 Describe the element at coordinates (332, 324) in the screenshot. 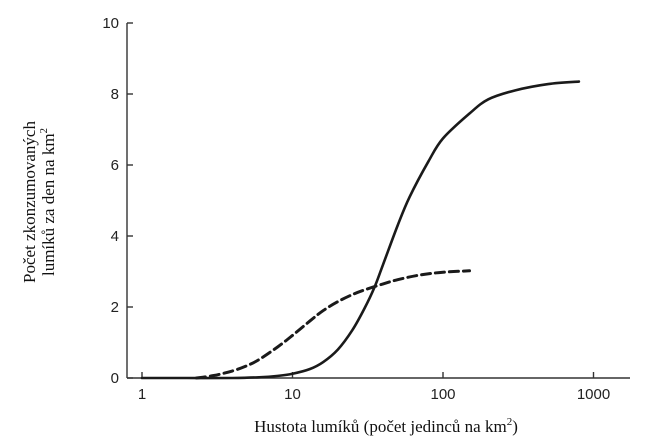

I see `series-line-dashed` at that location.